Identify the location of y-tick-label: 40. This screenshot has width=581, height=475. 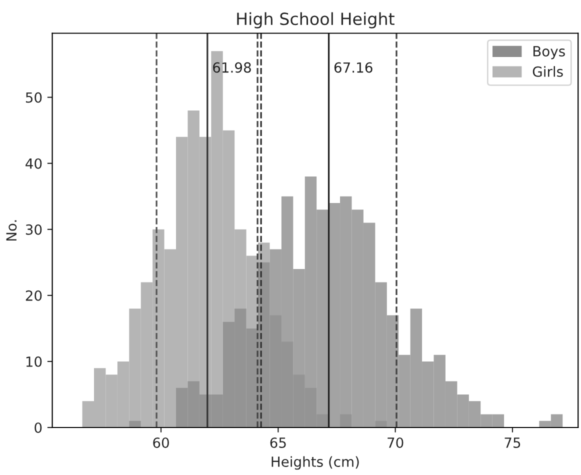
(34, 163).